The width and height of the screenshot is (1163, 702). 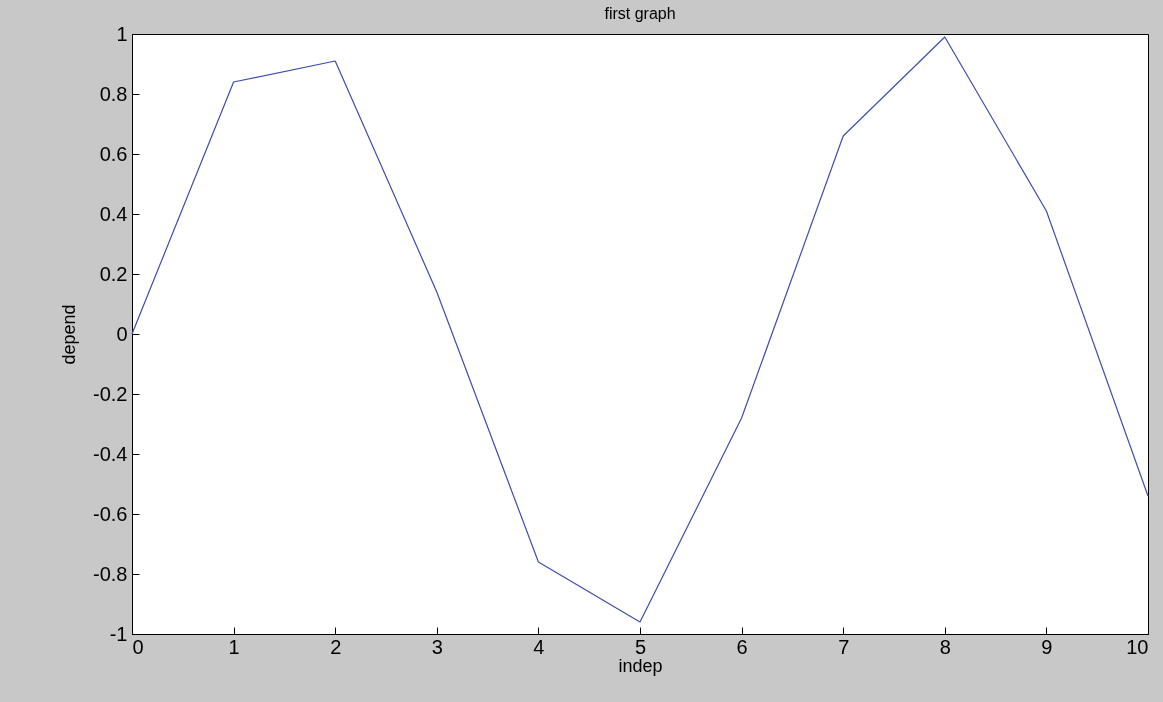 I want to click on x-tick-label: 6, so click(x=742, y=646).